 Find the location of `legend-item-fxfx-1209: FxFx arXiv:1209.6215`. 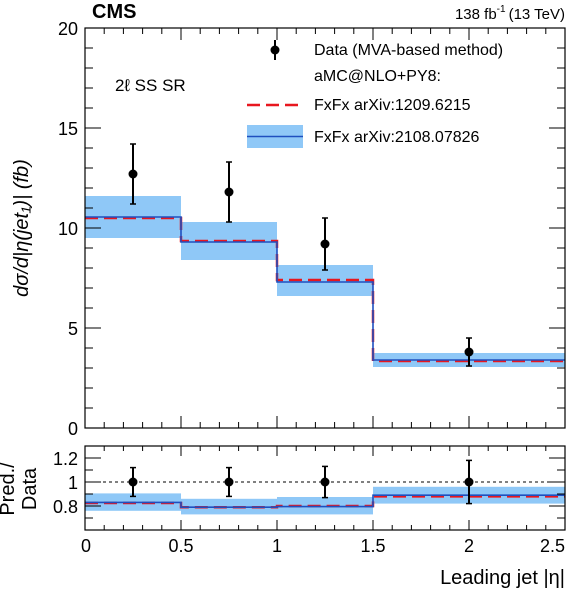

legend-item-fxfx-1209: FxFx arXiv:1209.6215 is located at coordinates (359, 105).